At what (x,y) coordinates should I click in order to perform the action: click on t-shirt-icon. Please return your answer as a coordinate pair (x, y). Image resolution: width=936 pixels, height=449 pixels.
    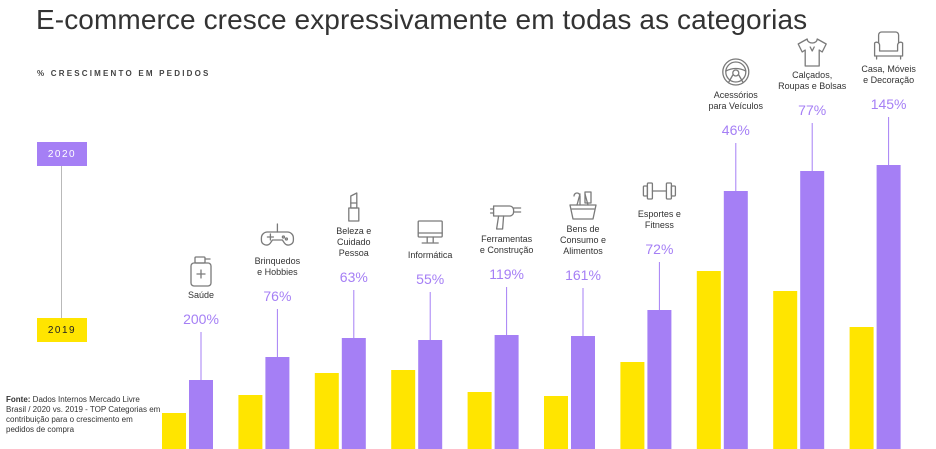
    Looking at the image, I should click on (812, 52).